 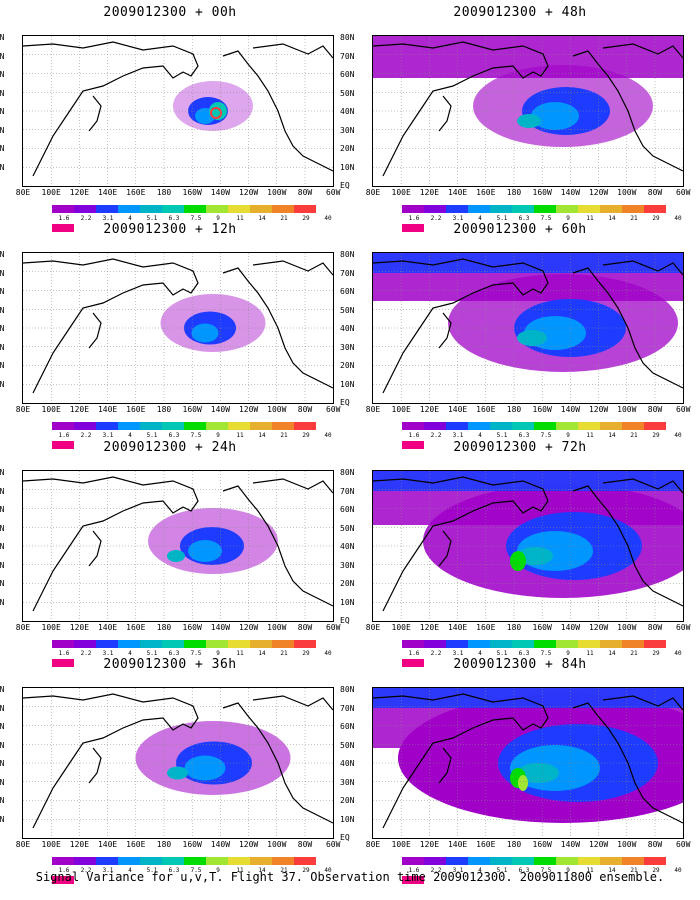 What do you see at coordinates (347, 167) in the screenshot?
I see `lat-label: 10N` at bounding box center [347, 167].